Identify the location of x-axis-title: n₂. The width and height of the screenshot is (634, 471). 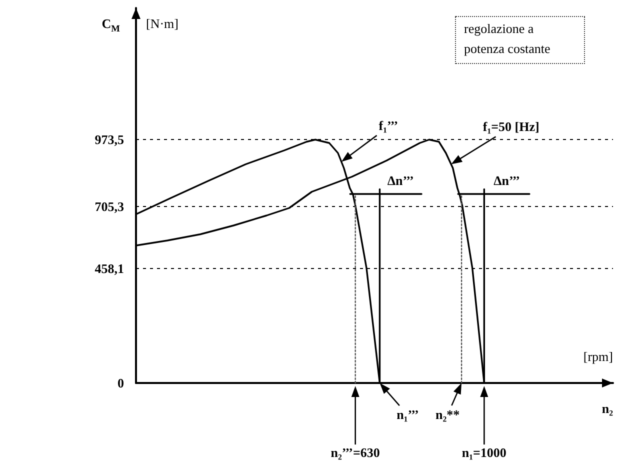
(607, 408).